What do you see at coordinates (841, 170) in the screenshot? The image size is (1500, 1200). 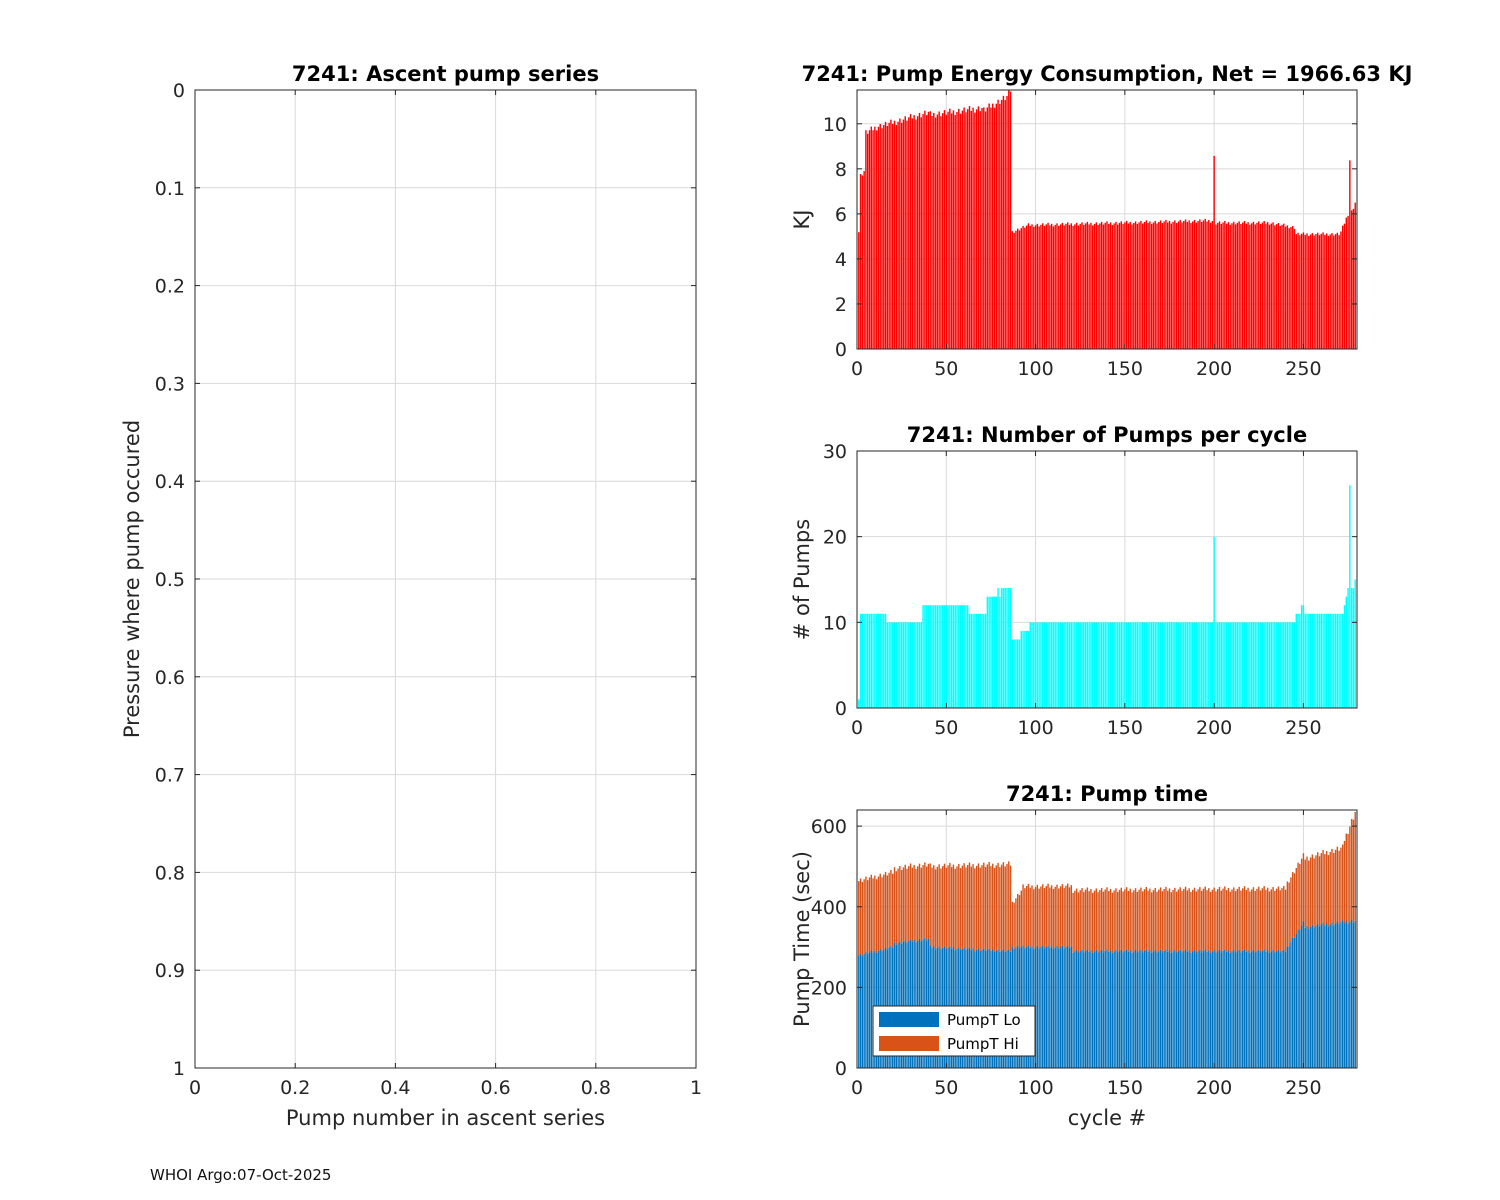 I see `y-tick-label: 8` at bounding box center [841, 170].